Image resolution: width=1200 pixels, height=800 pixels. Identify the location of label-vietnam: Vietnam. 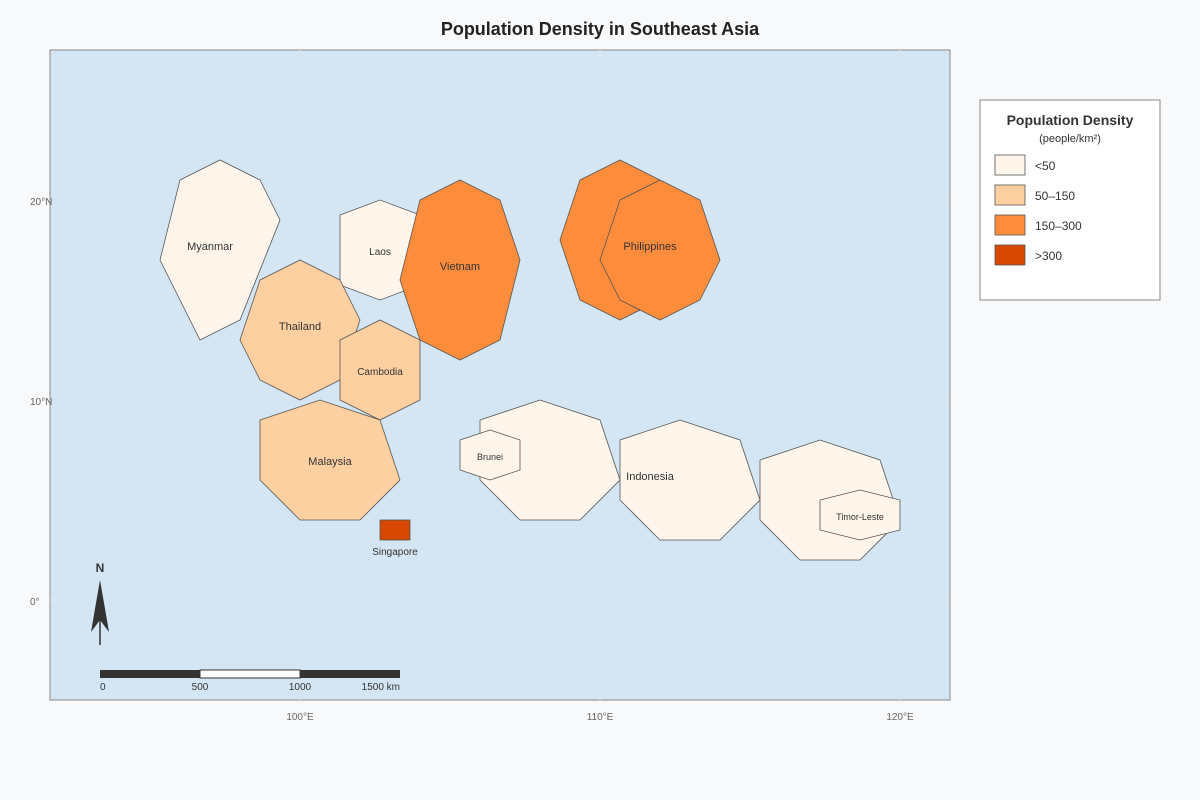
(460, 267).